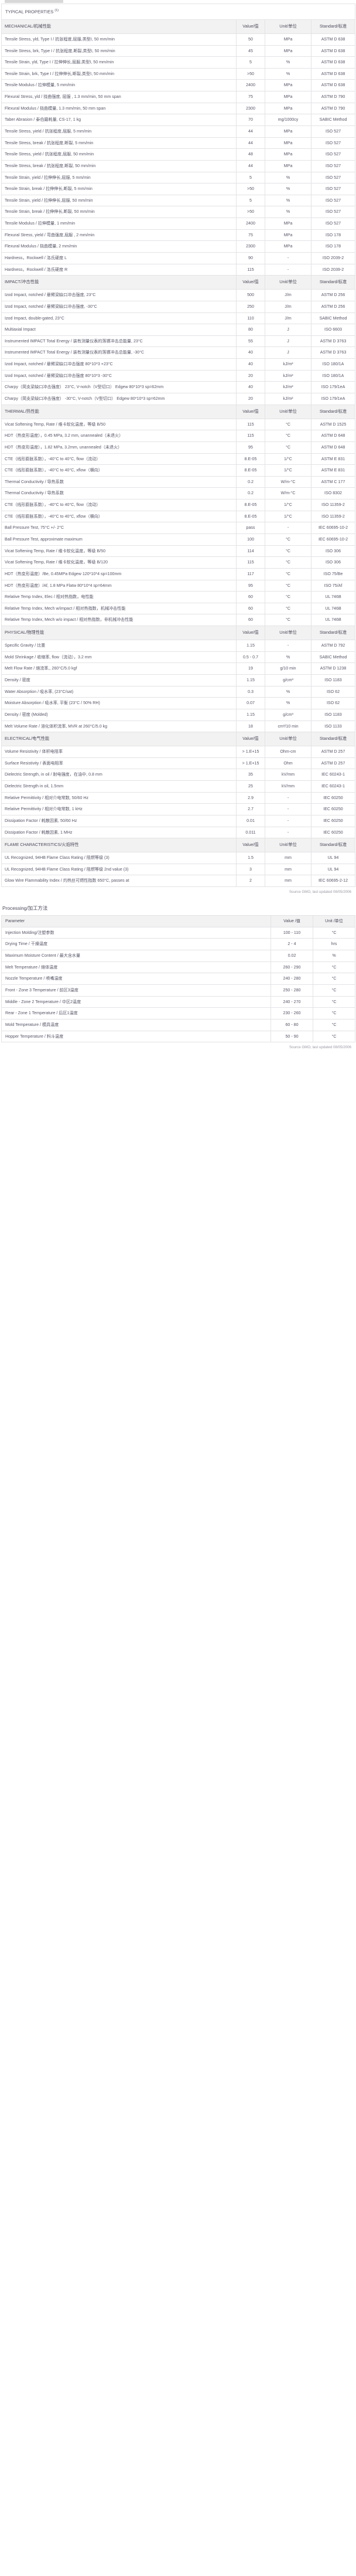  I want to click on section-name: IMPACT/冲击性能, so click(119, 282).